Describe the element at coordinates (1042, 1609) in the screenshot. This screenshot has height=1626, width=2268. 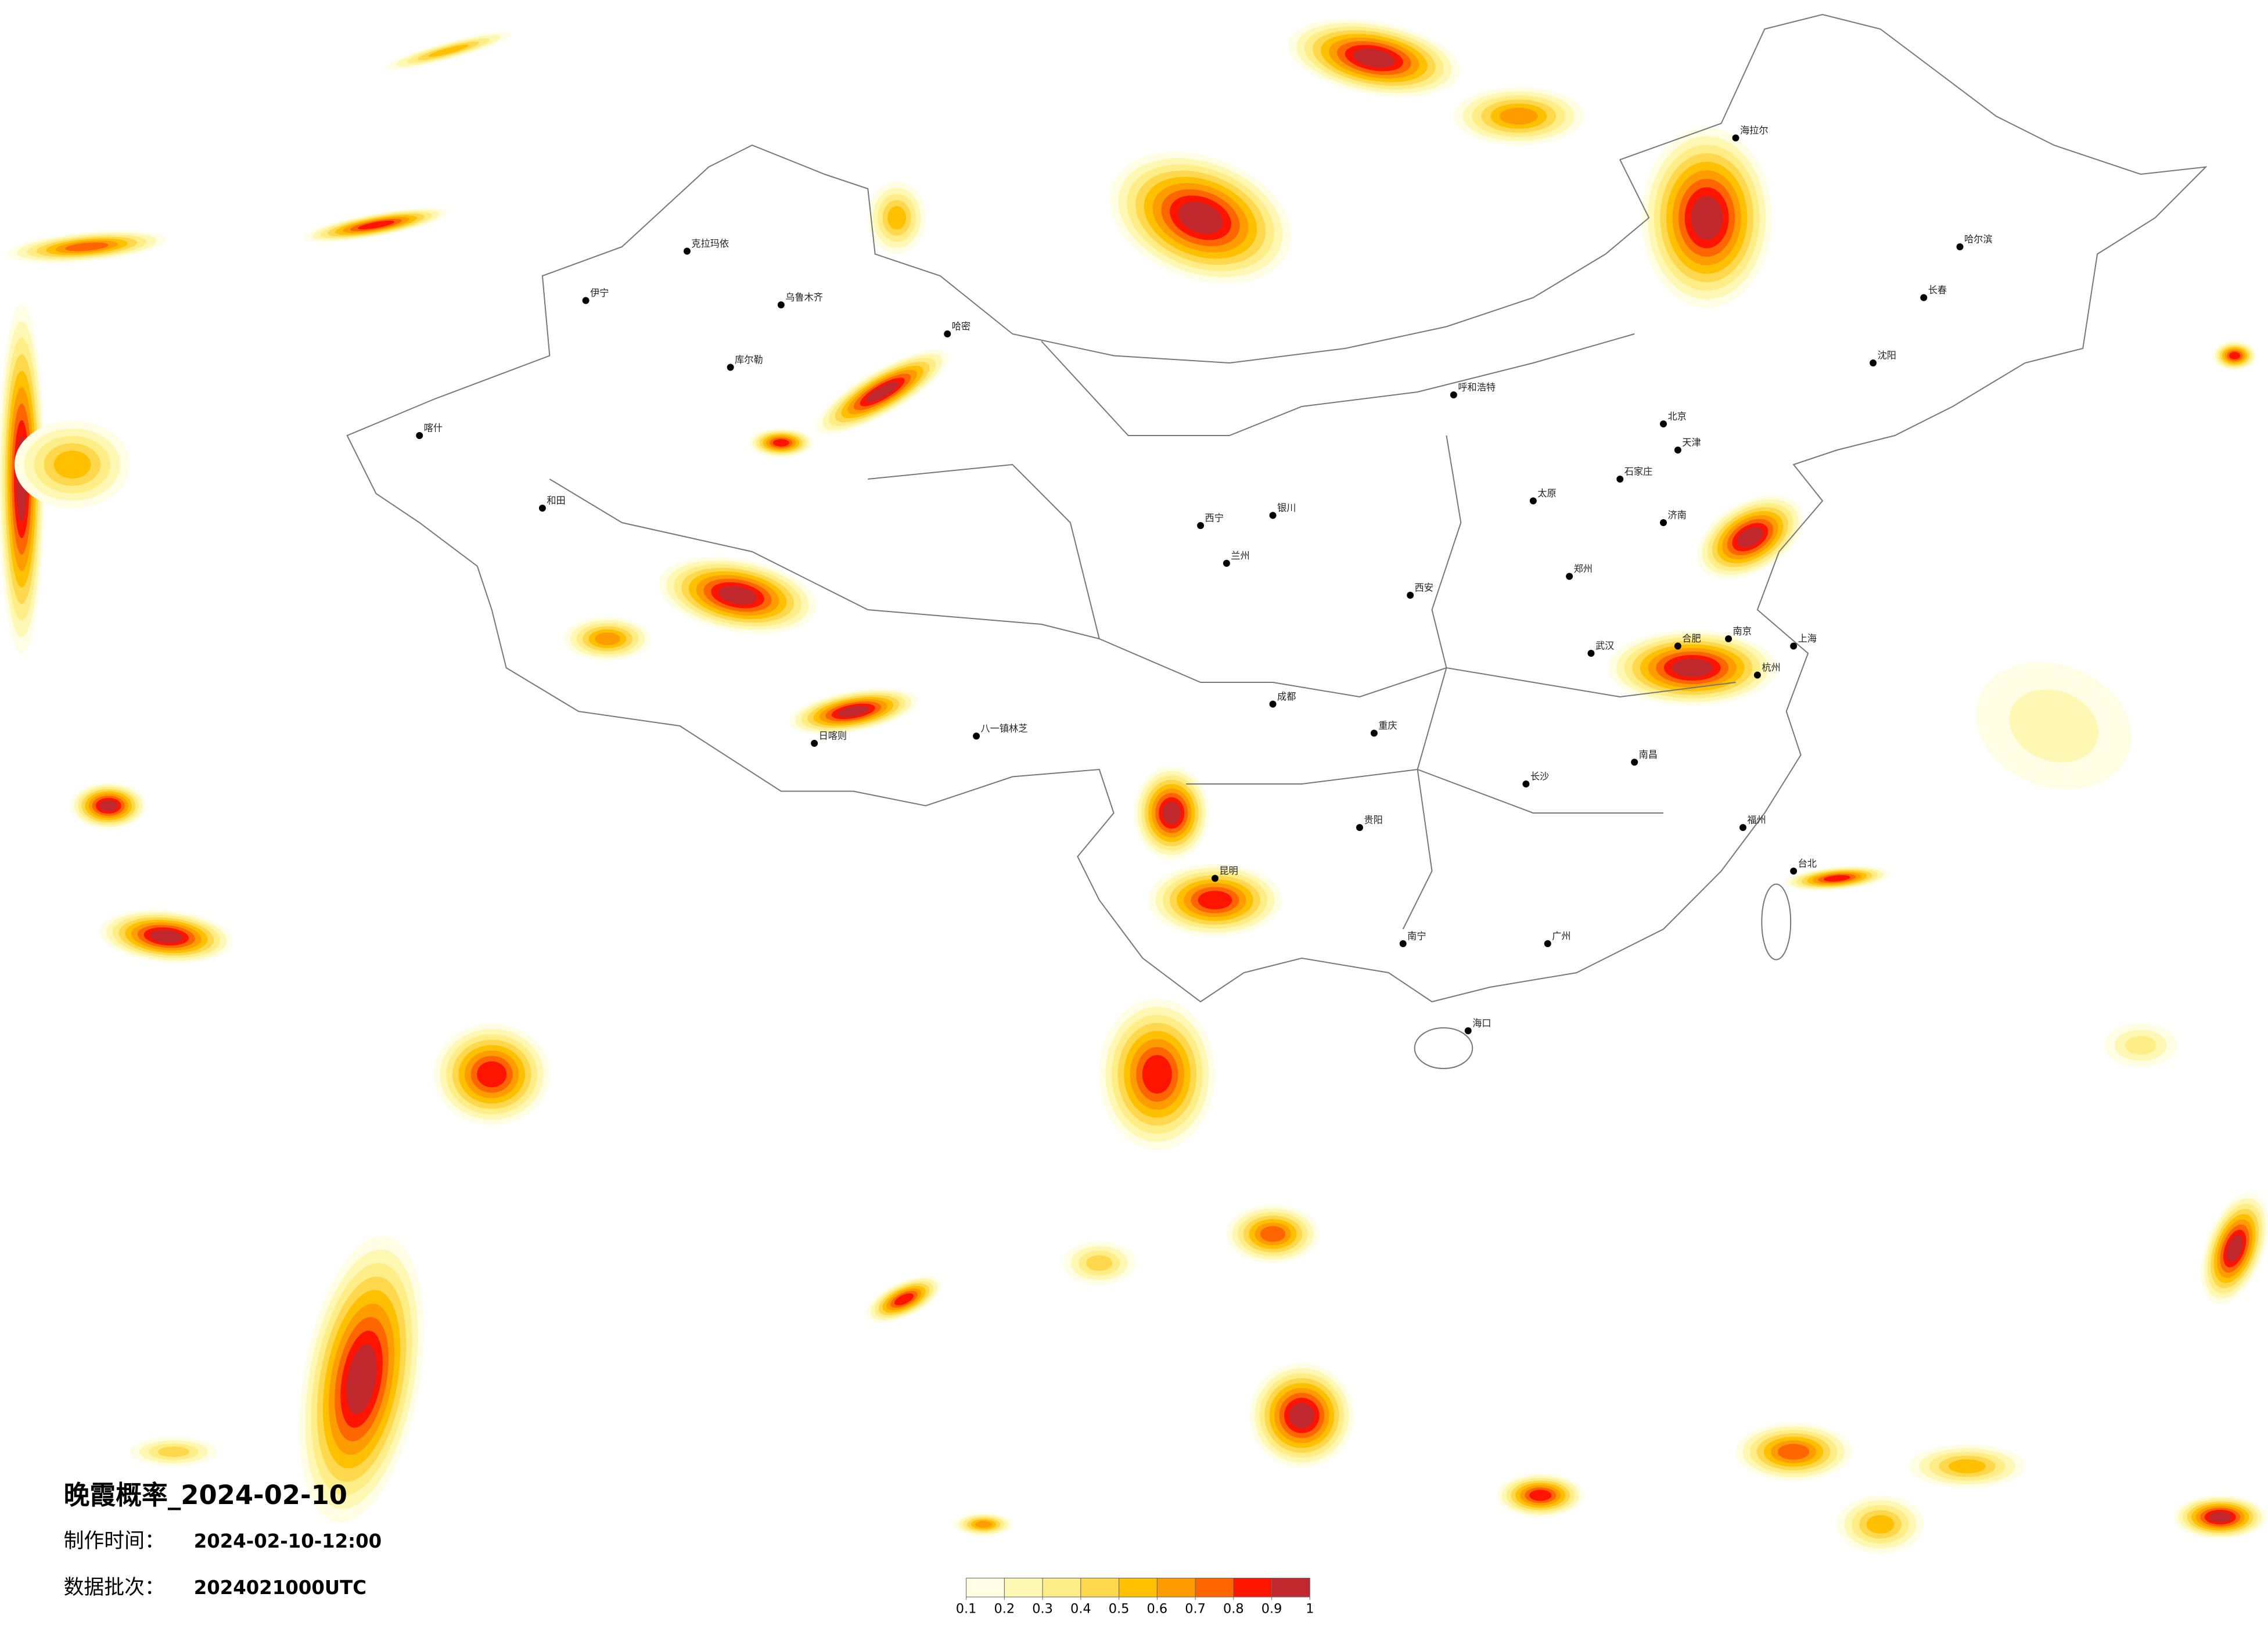
I see `legend-tick-label: 0.3` at that location.